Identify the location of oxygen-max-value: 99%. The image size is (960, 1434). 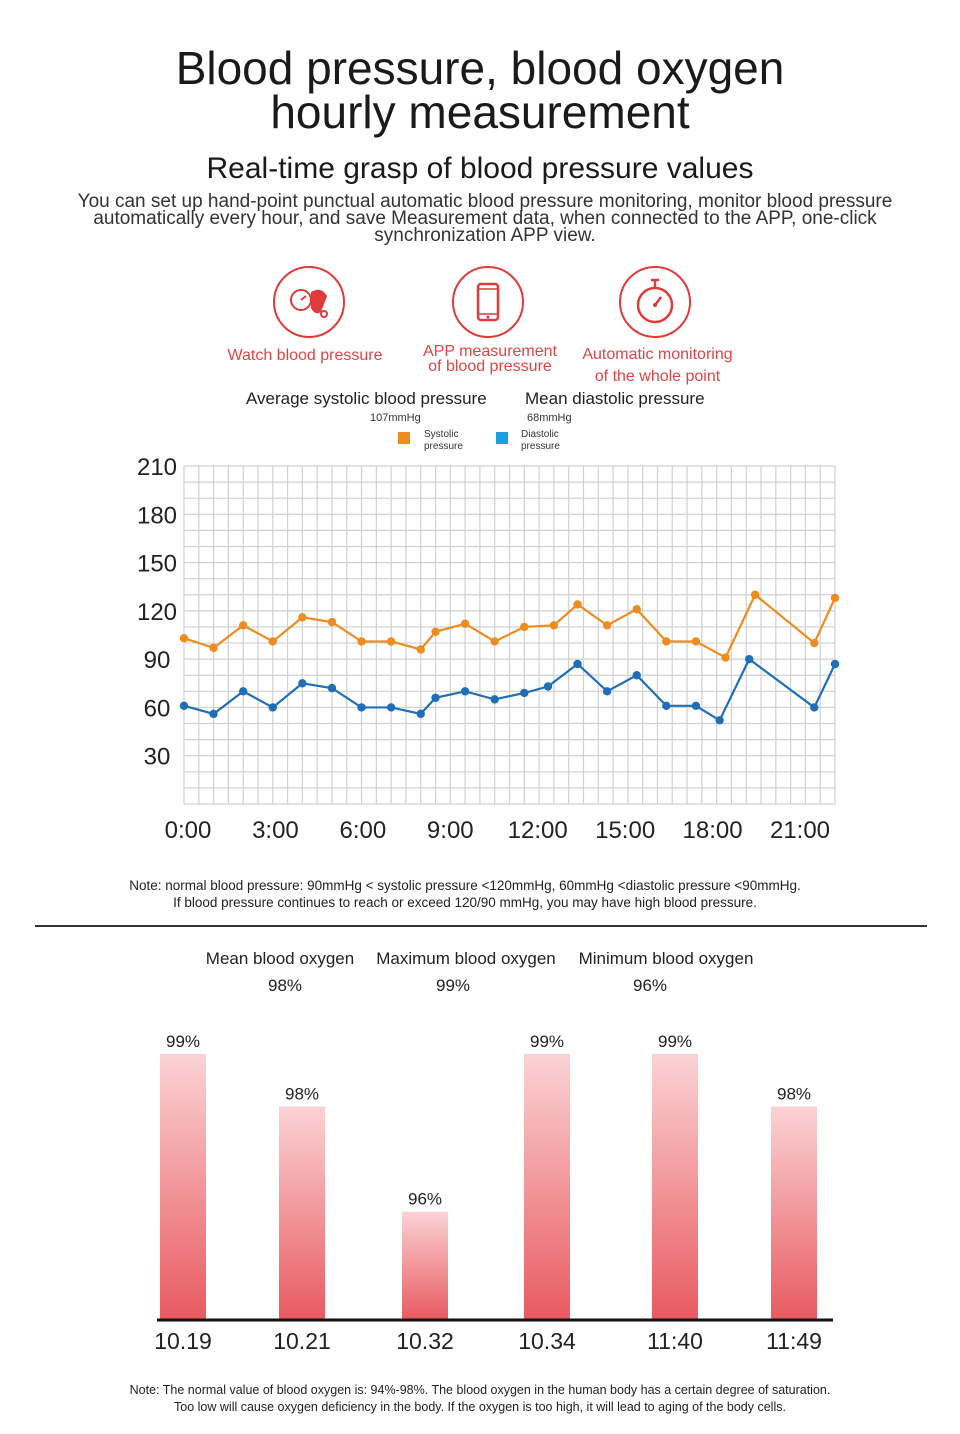
(453, 985).